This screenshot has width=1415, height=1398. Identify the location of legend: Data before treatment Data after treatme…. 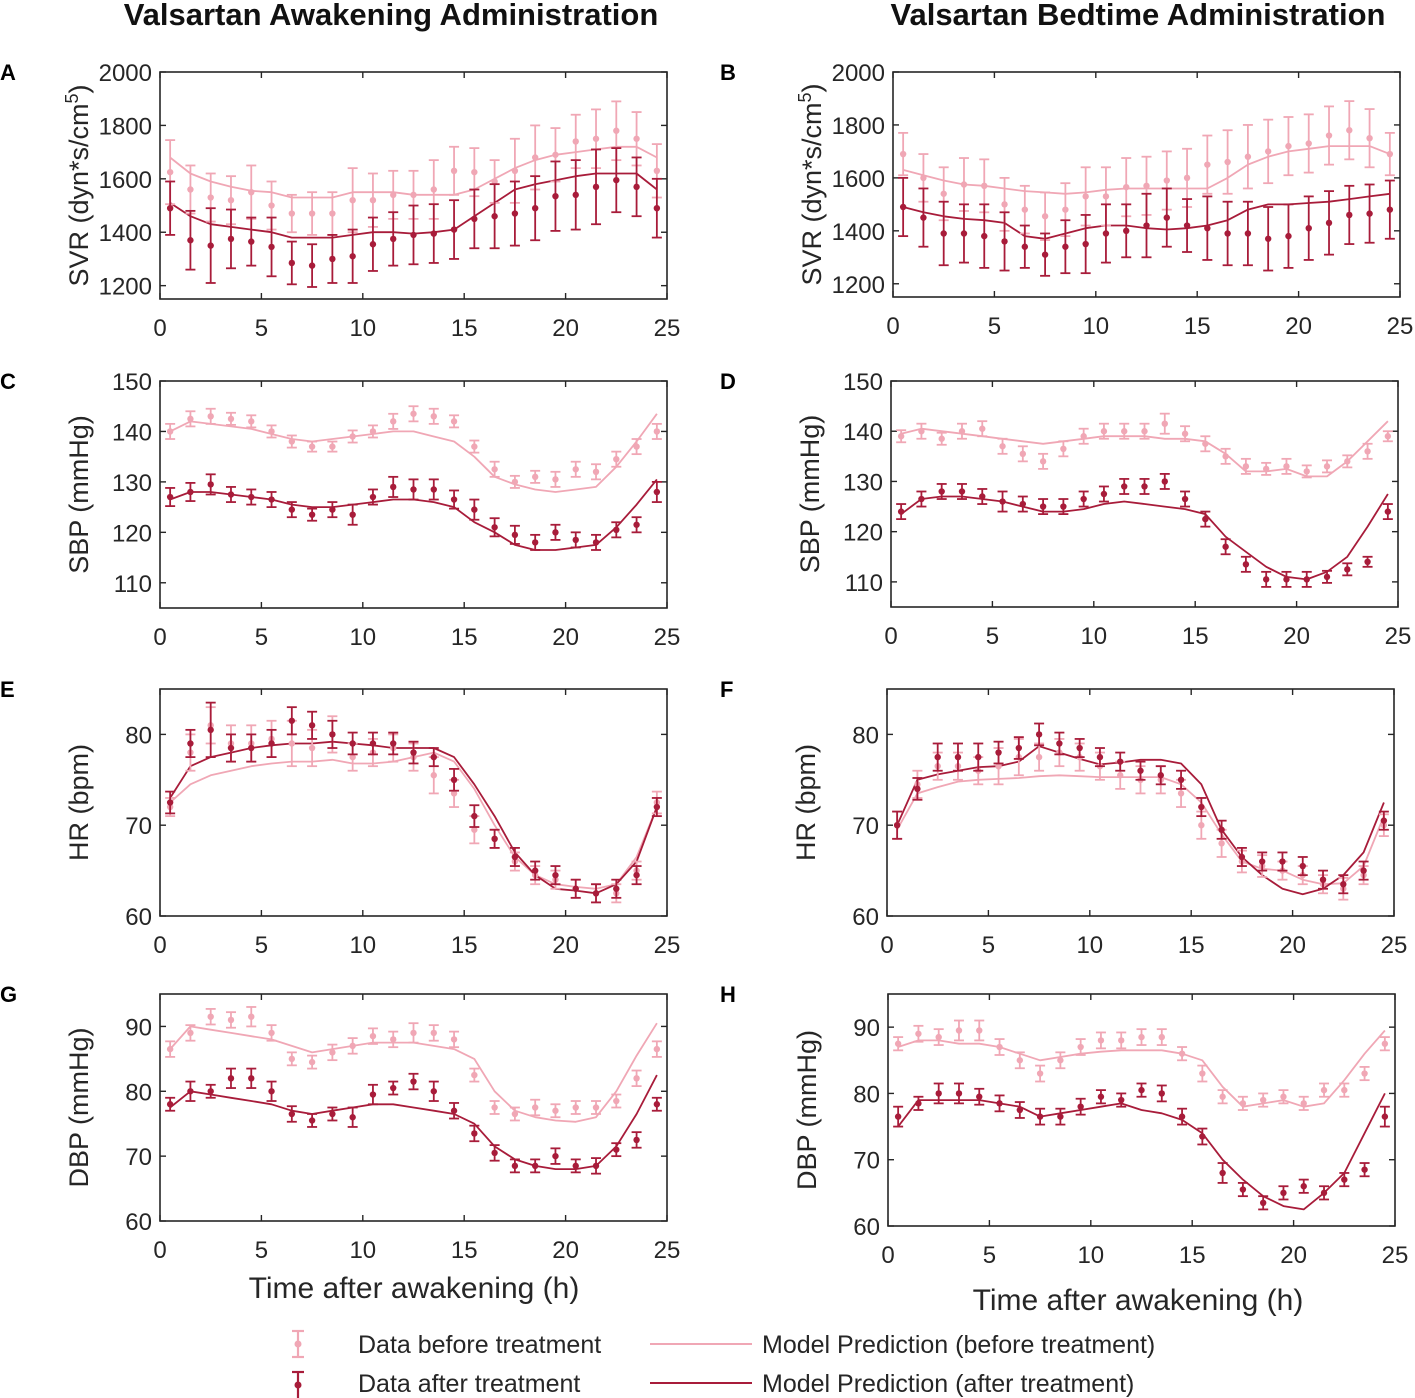
(723, 1363).